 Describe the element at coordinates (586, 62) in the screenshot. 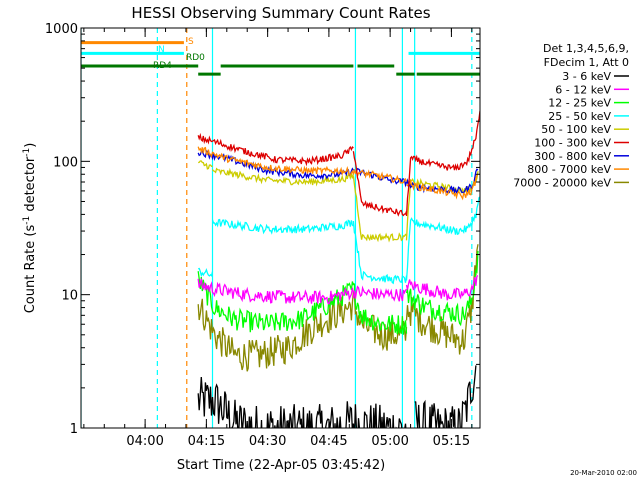

I see `legend-header-line2: FDecim 1, Att 0` at that location.